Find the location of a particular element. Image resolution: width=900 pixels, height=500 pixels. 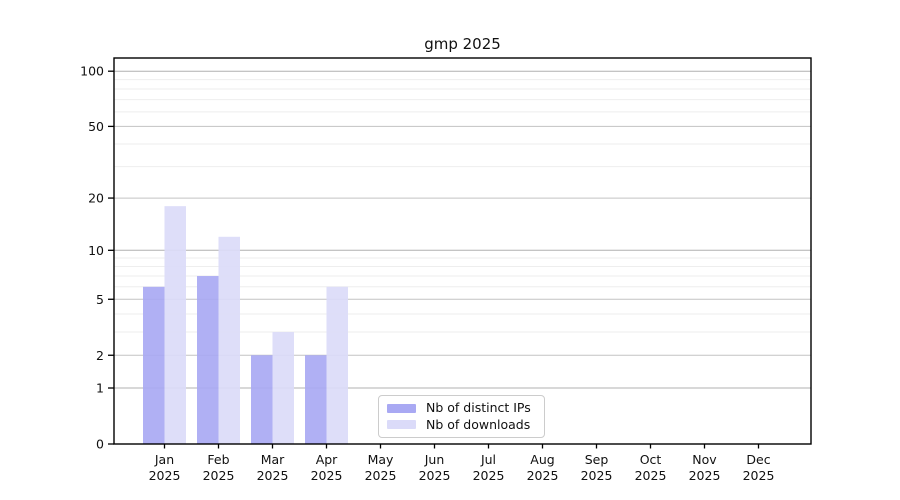

x-tick-label-month: Nov is located at coordinates (704, 459).